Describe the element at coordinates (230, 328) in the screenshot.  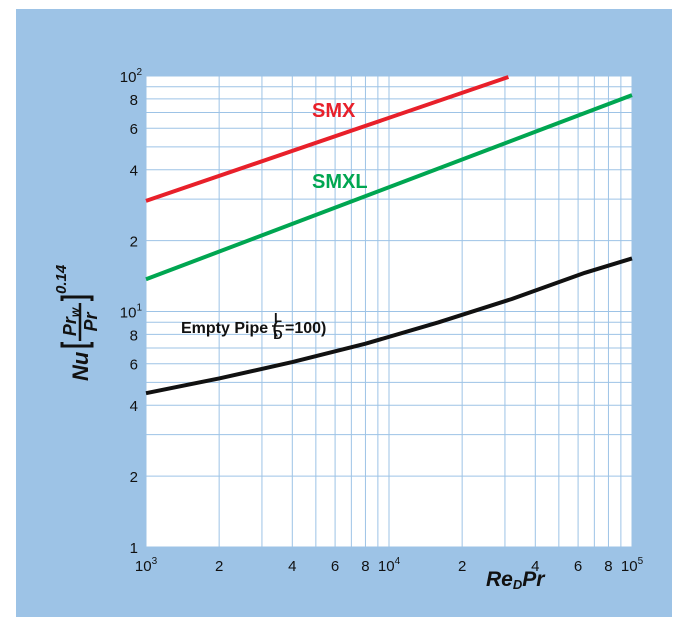
I see `series-label-empty-pipe: Empty Pipe (` at that location.